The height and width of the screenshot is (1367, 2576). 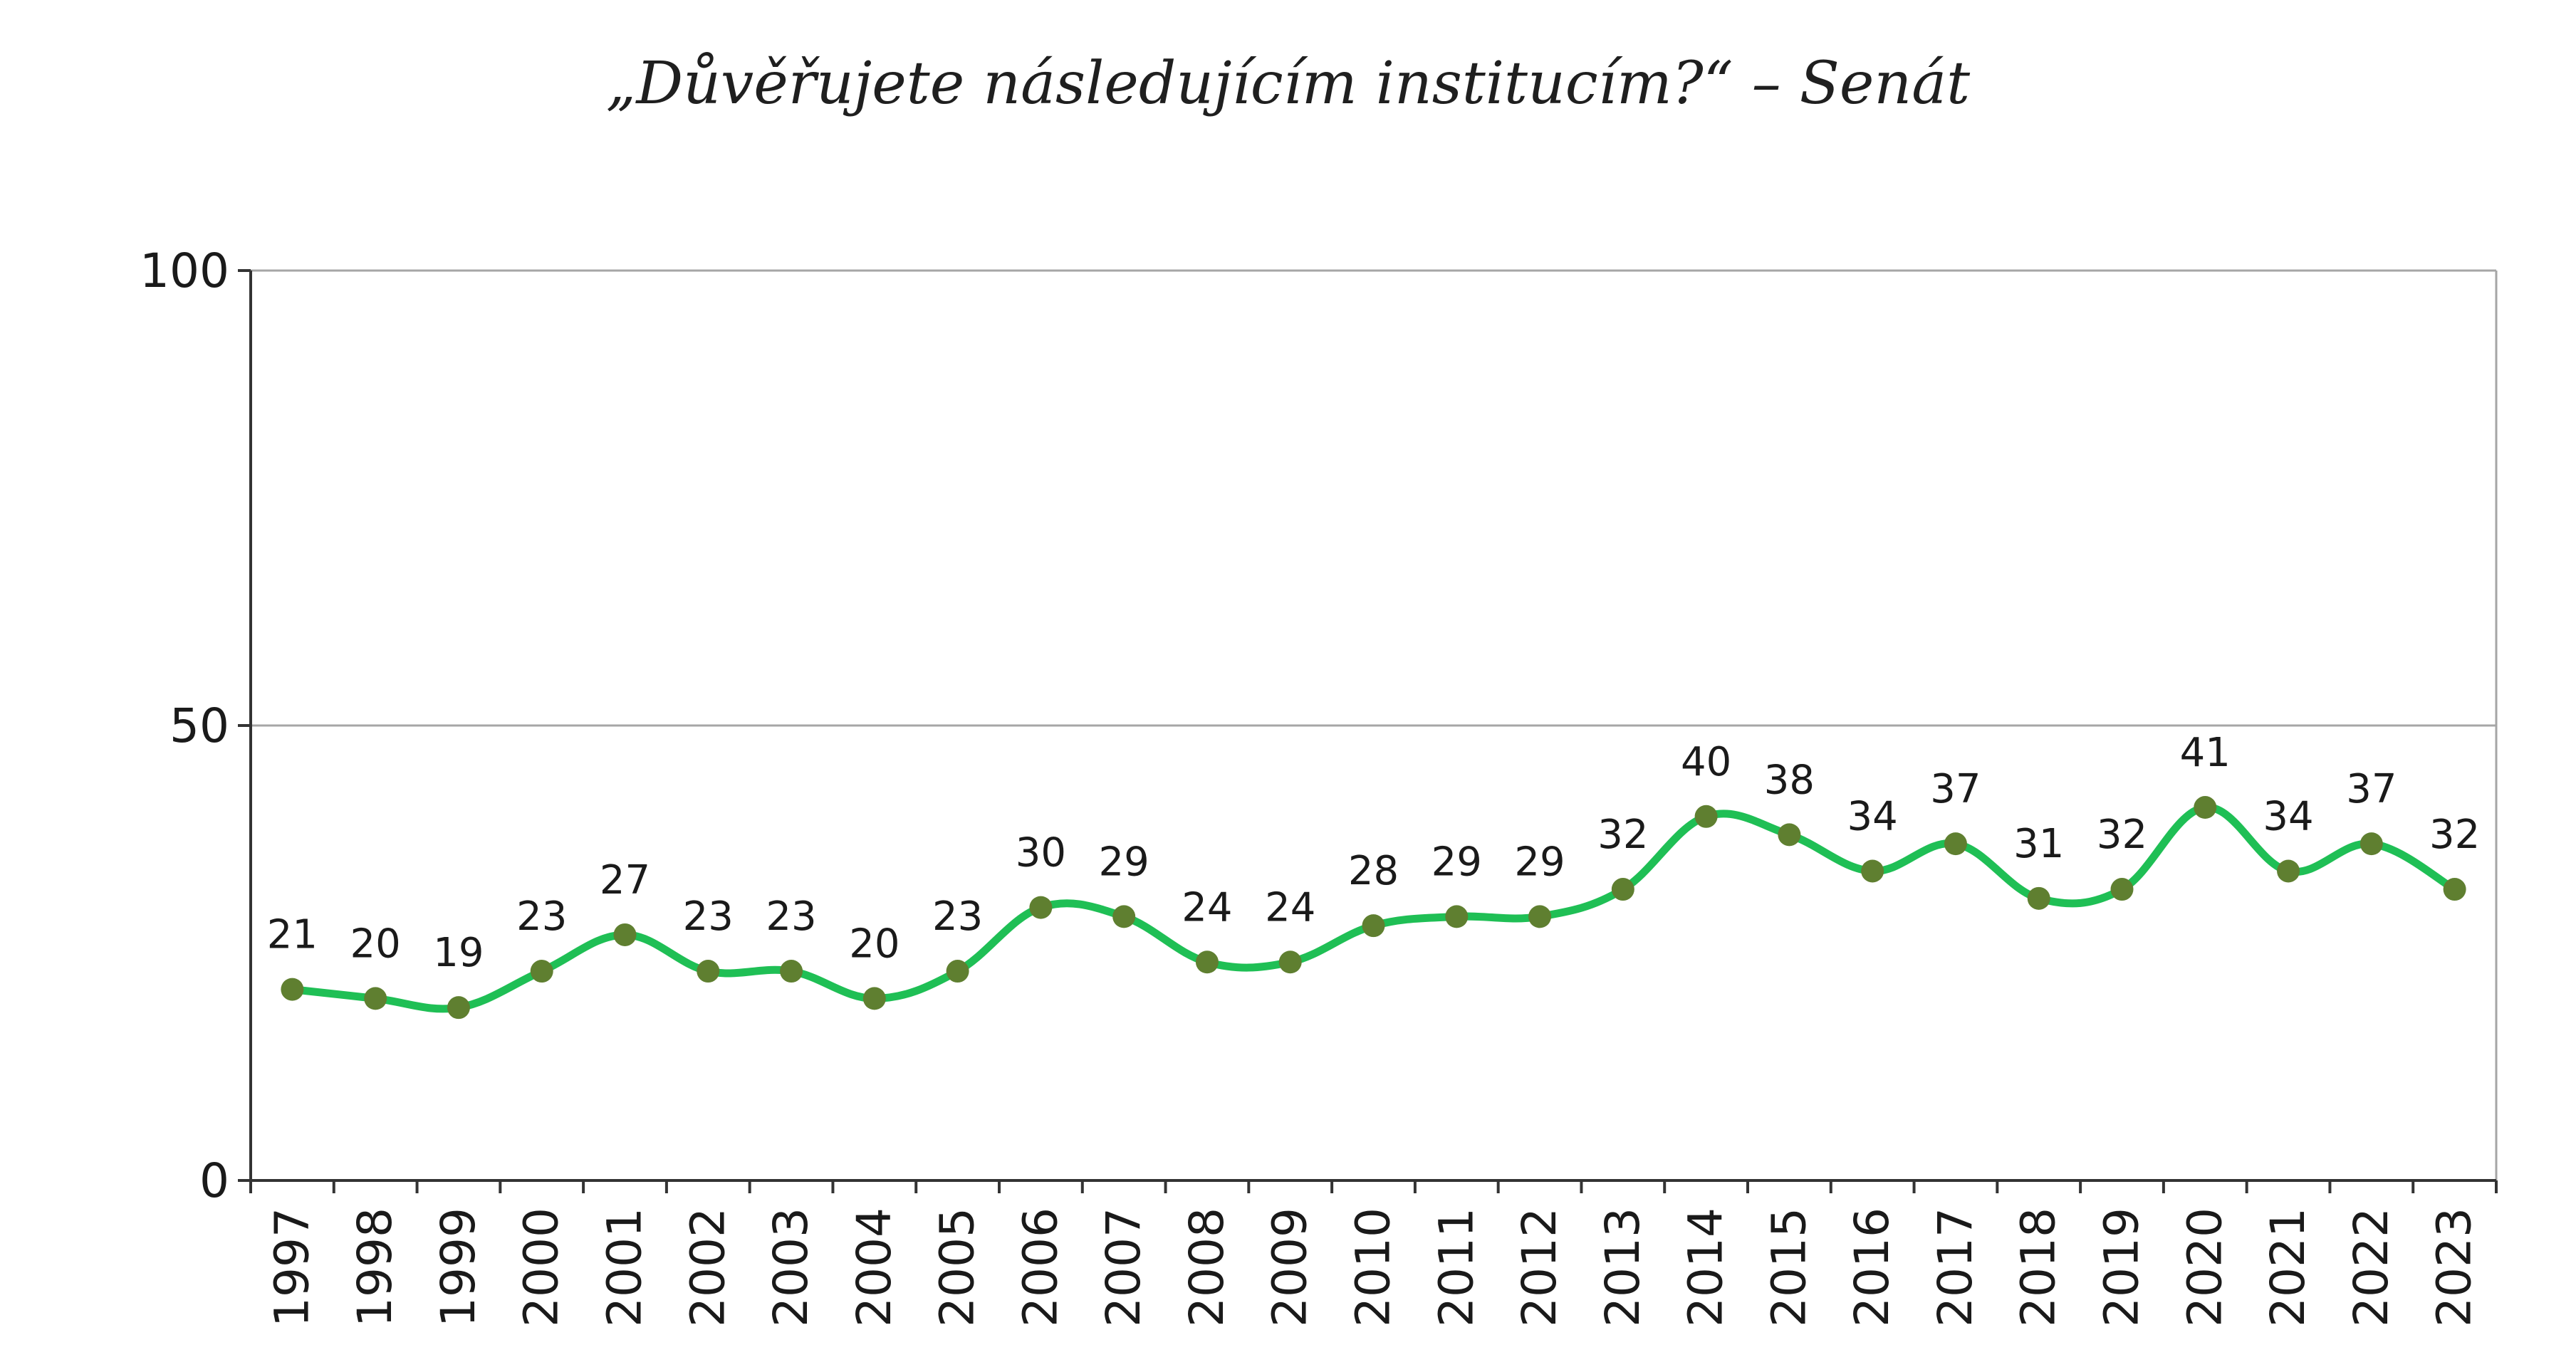 I want to click on x-tick-label: 1999, so click(x=458, y=1267).